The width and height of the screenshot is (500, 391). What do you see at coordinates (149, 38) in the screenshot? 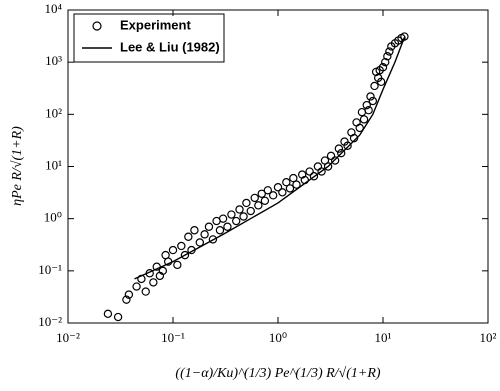
I see `legend-box` at bounding box center [149, 38].